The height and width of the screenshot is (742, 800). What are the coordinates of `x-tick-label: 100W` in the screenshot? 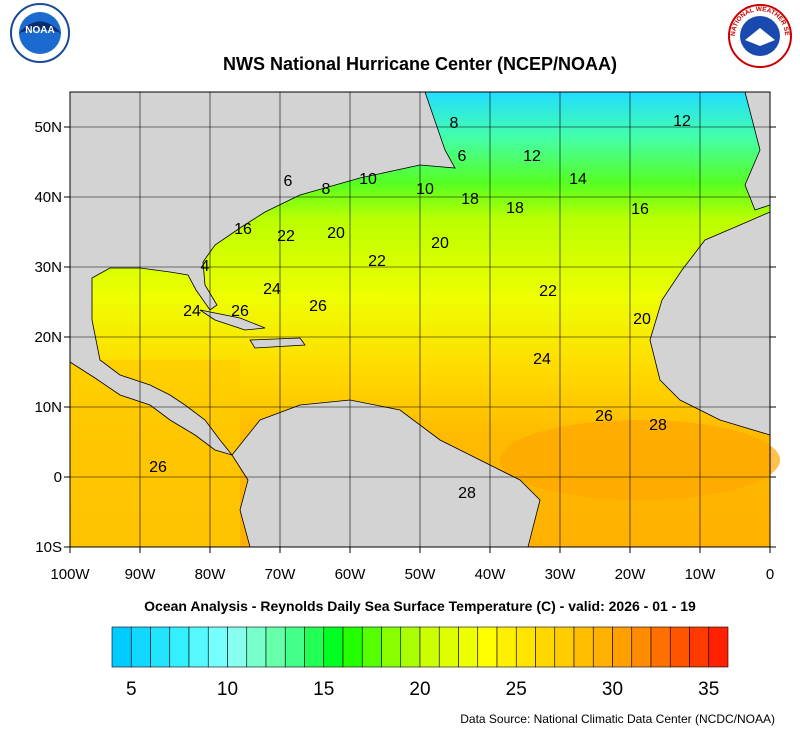 It's located at (70, 574).